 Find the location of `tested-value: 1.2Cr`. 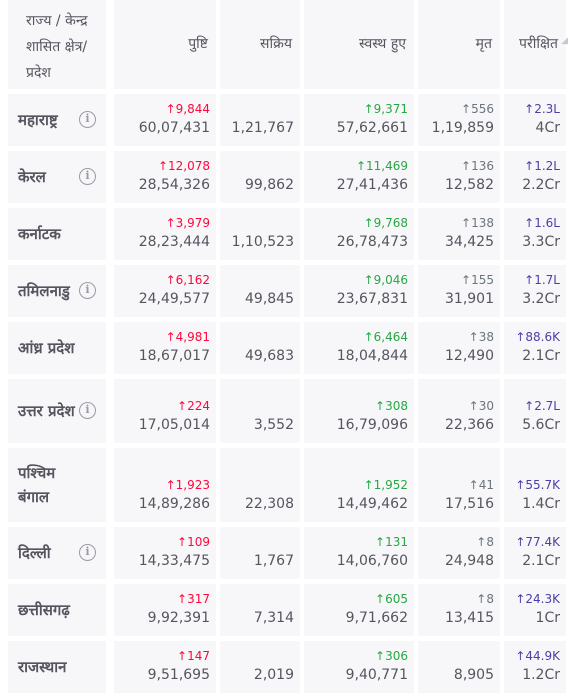

tested-value: 1.2Cr is located at coordinates (541, 675).